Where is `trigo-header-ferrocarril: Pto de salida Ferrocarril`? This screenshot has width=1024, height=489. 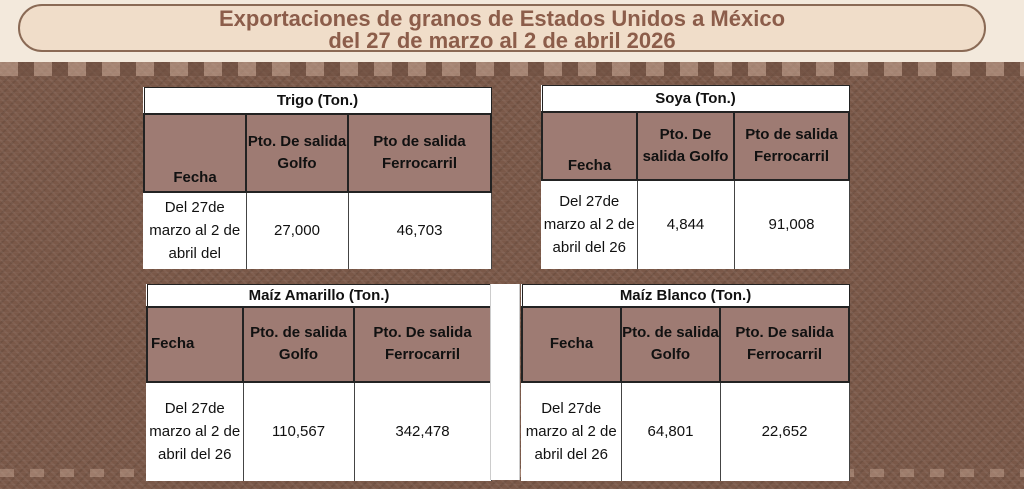
trigo-header-ferrocarril: Pto de salida Ferrocarril is located at coordinates (419, 152).